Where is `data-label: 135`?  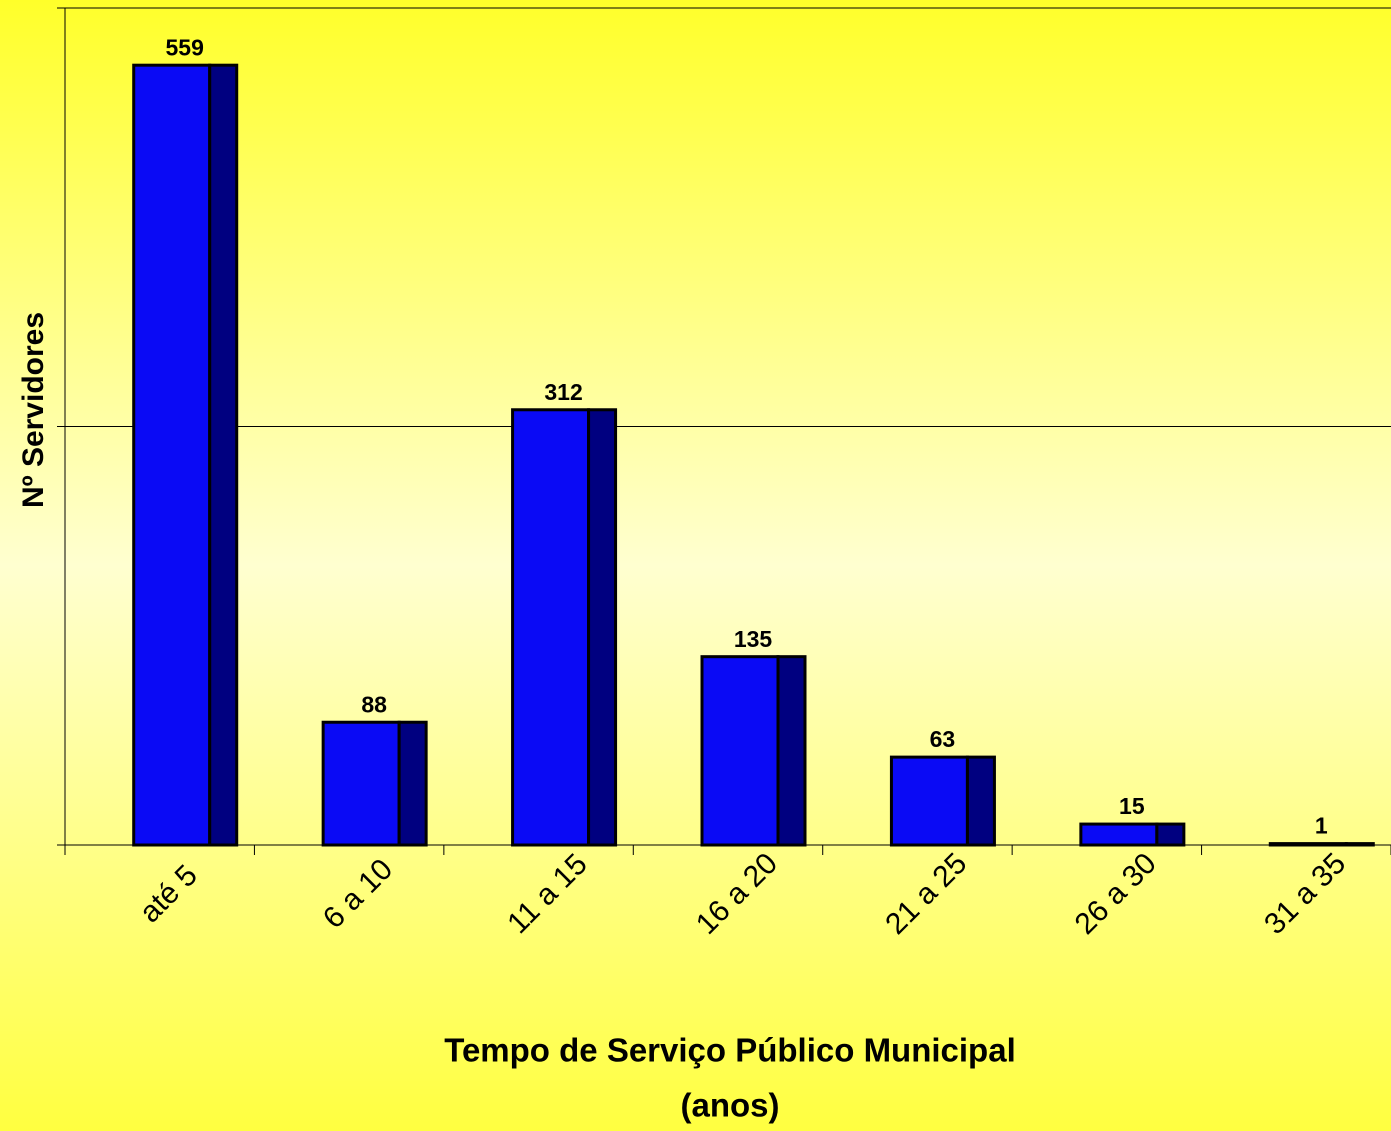
data-label: 135 is located at coordinates (753, 639).